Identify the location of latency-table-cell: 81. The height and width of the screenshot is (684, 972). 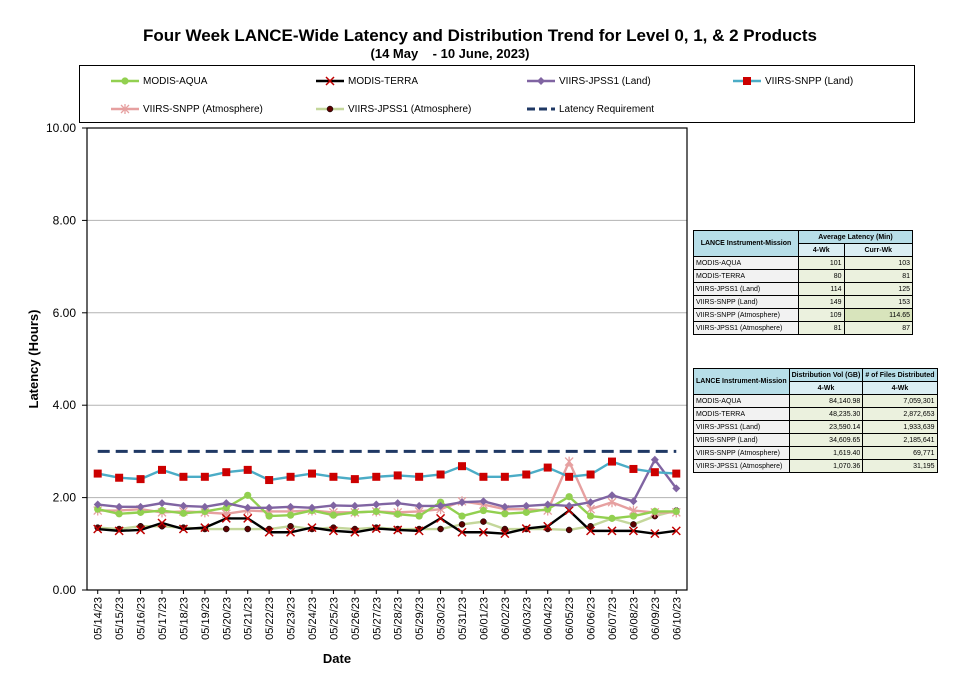
(821, 328).